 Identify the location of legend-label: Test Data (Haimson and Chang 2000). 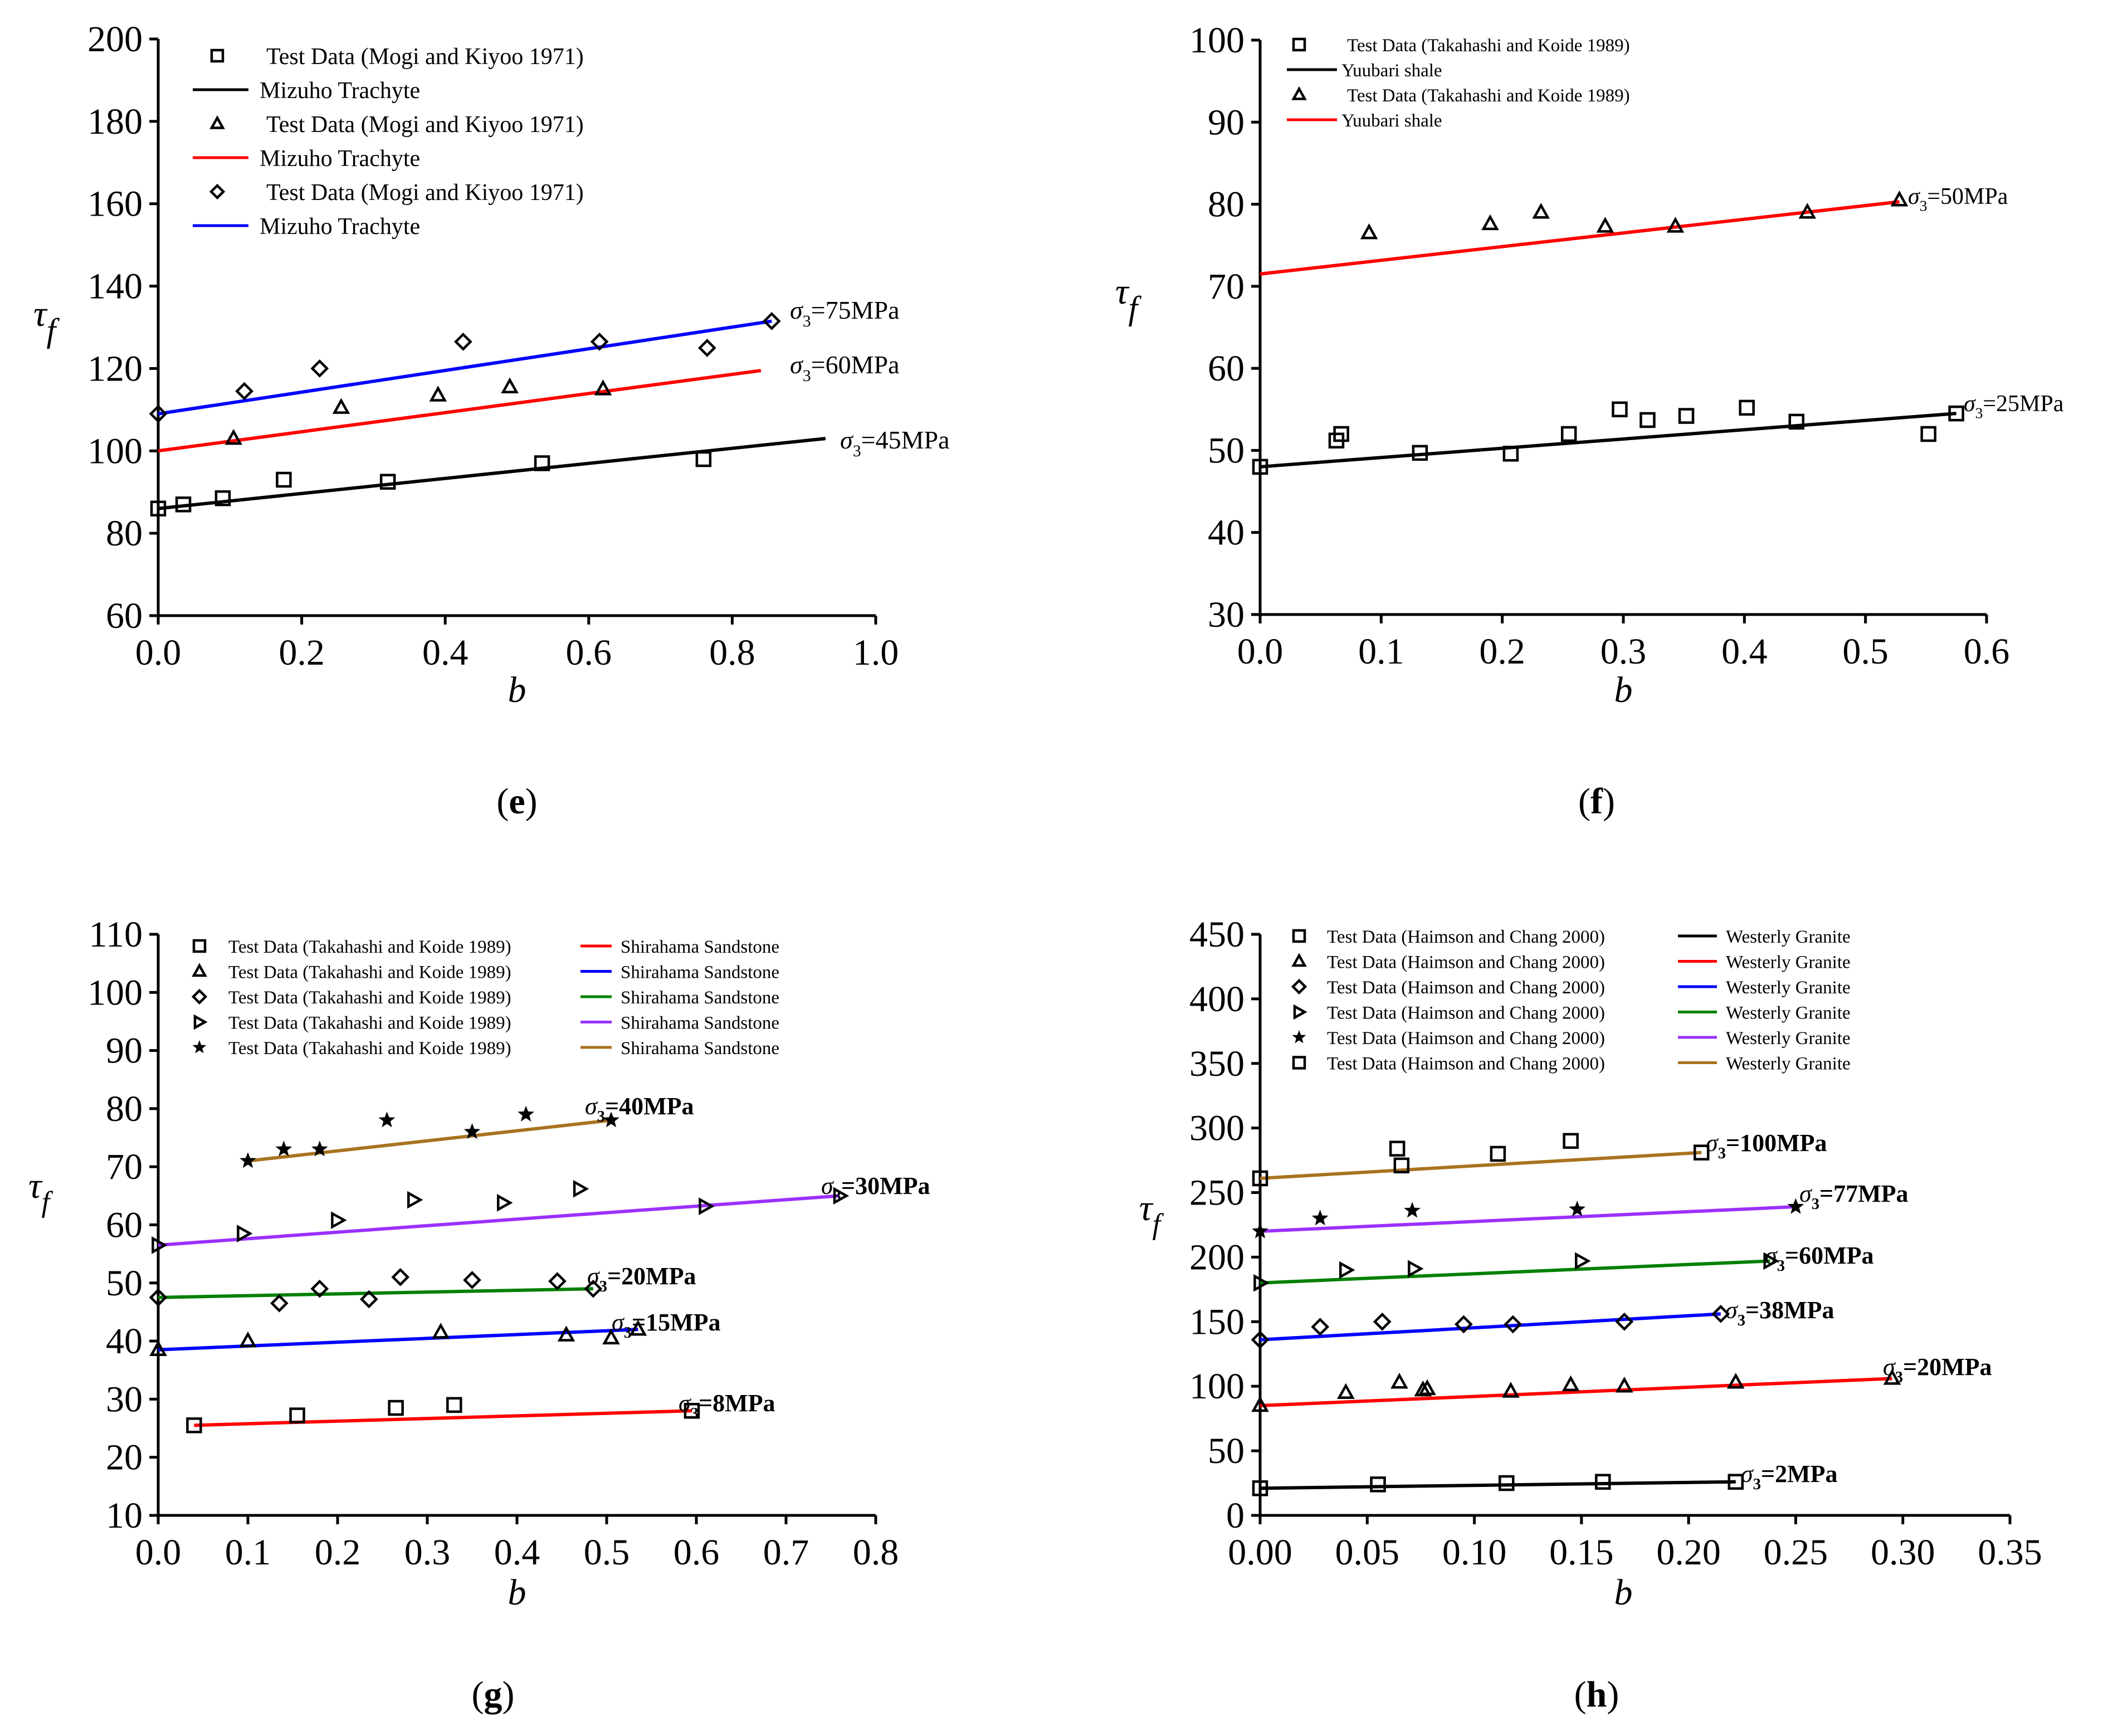
(1466, 937).